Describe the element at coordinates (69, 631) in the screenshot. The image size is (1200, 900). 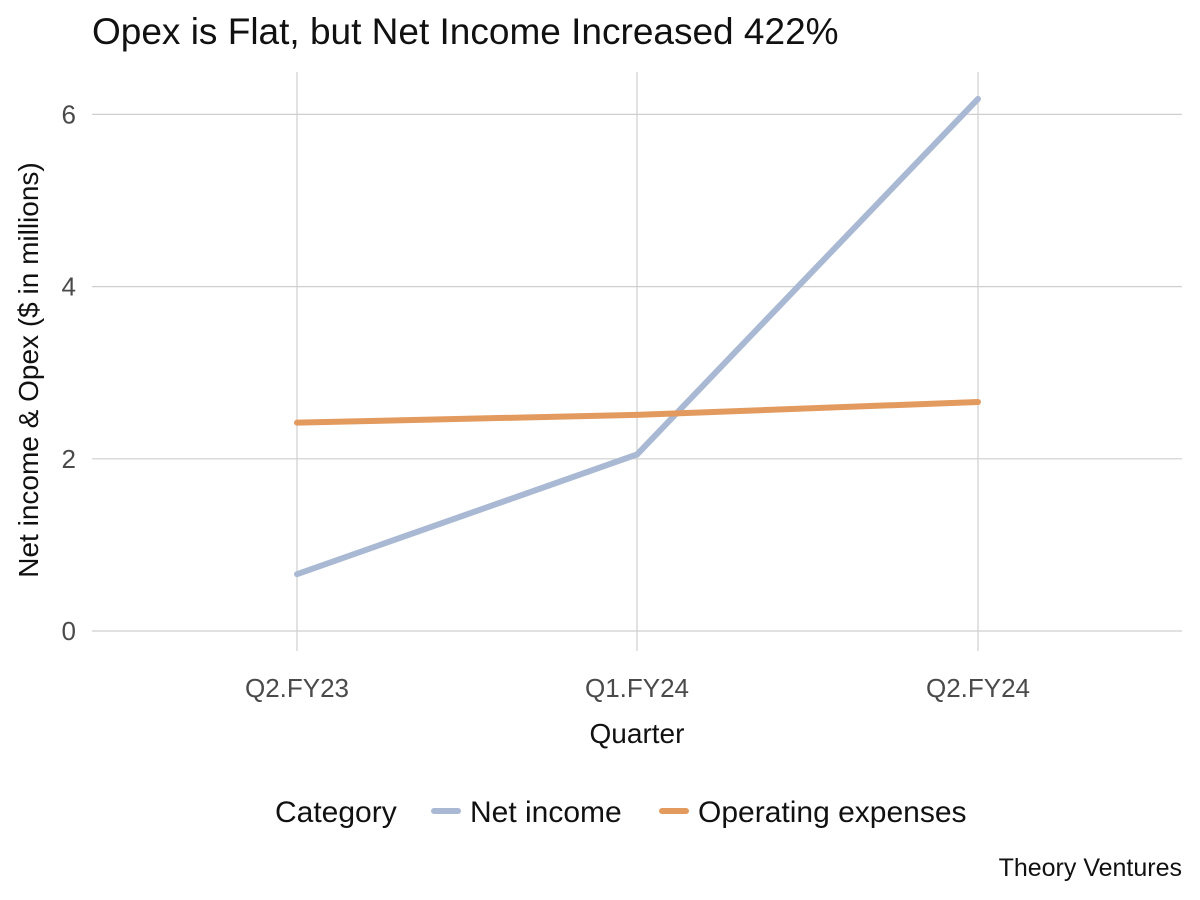
I see `y-tick-label: 0` at that location.